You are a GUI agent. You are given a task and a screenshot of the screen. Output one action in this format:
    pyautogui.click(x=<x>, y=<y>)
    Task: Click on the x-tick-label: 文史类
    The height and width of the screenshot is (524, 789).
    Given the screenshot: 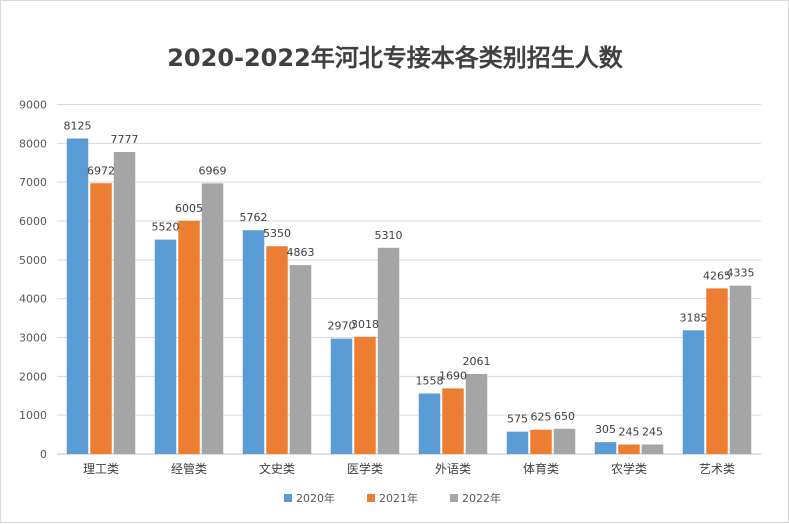 What is the action you would take?
    pyautogui.click(x=277, y=468)
    